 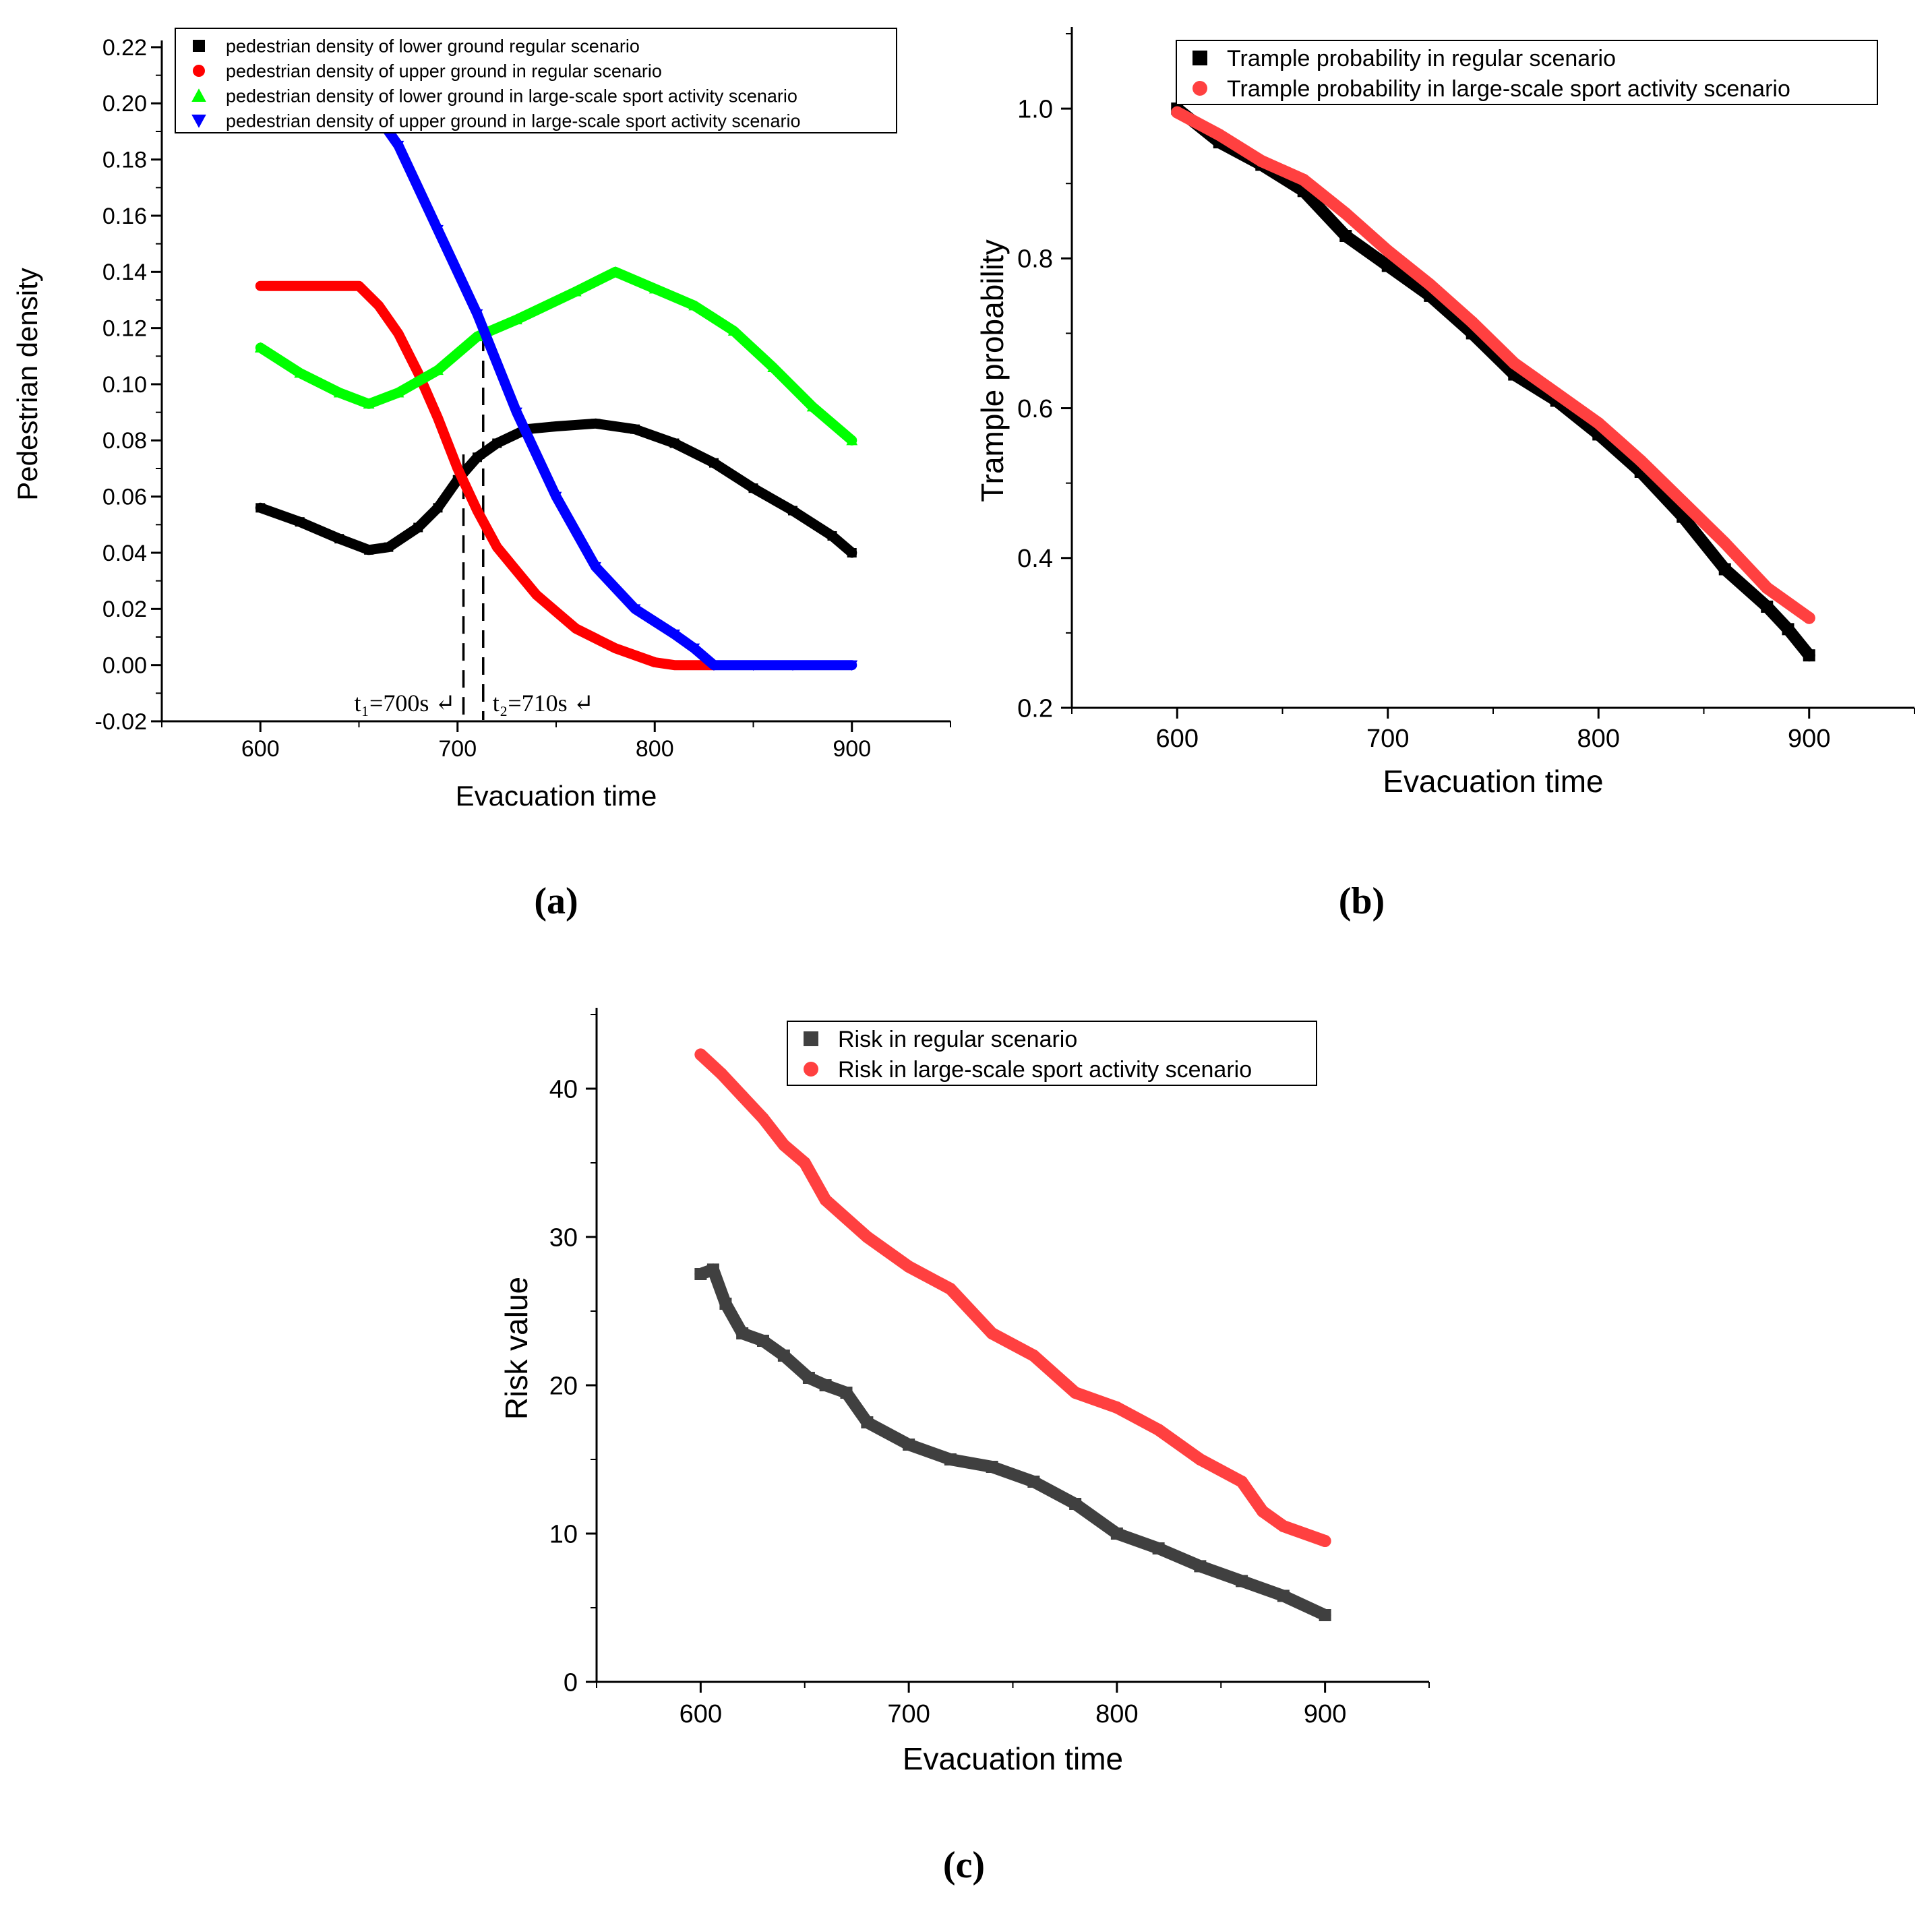 I want to click on panel-caption: (b), so click(x=1362, y=901).